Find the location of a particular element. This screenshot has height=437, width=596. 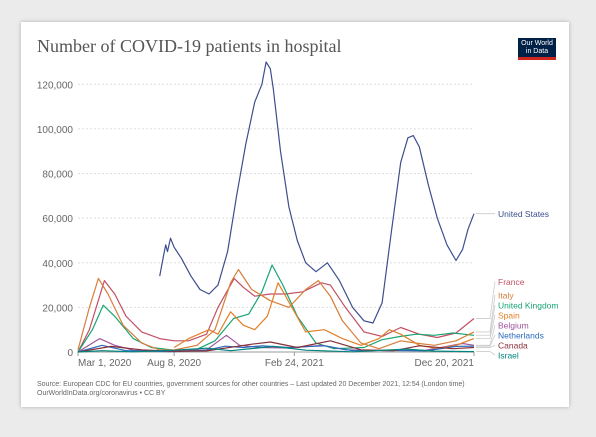

owid-logo: Our World in Data is located at coordinates (537, 49).